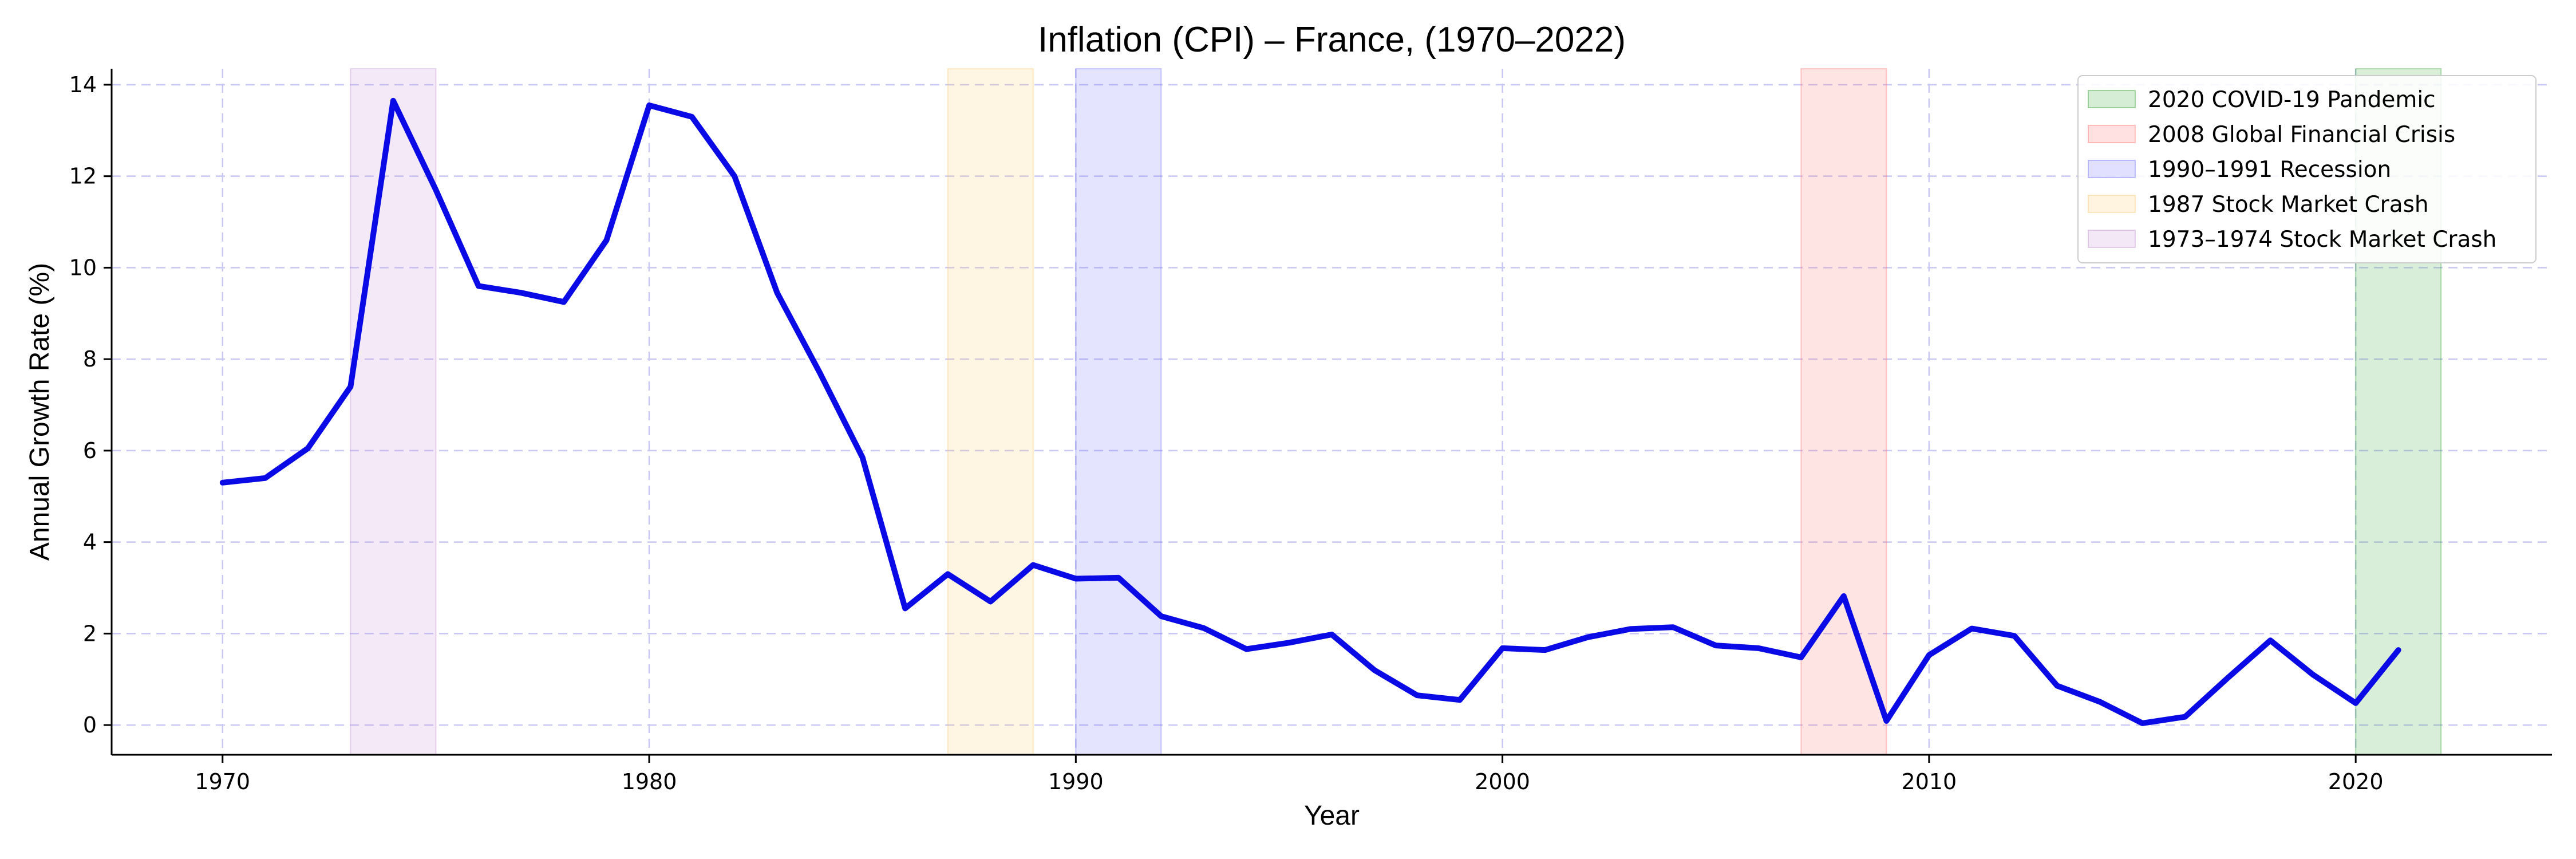 The image size is (2576, 859). Describe the element at coordinates (2356, 781) in the screenshot. I see `x-tick-label: 2020` at that location.